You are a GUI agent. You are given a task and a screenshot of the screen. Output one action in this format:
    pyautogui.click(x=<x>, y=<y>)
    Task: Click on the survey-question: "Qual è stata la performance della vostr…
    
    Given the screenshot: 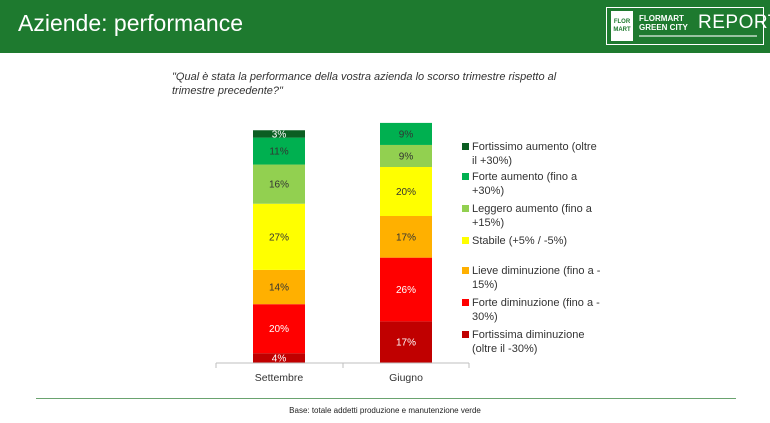 What is the action you would take?
    pyautogui.click(x=364, y=84)
    